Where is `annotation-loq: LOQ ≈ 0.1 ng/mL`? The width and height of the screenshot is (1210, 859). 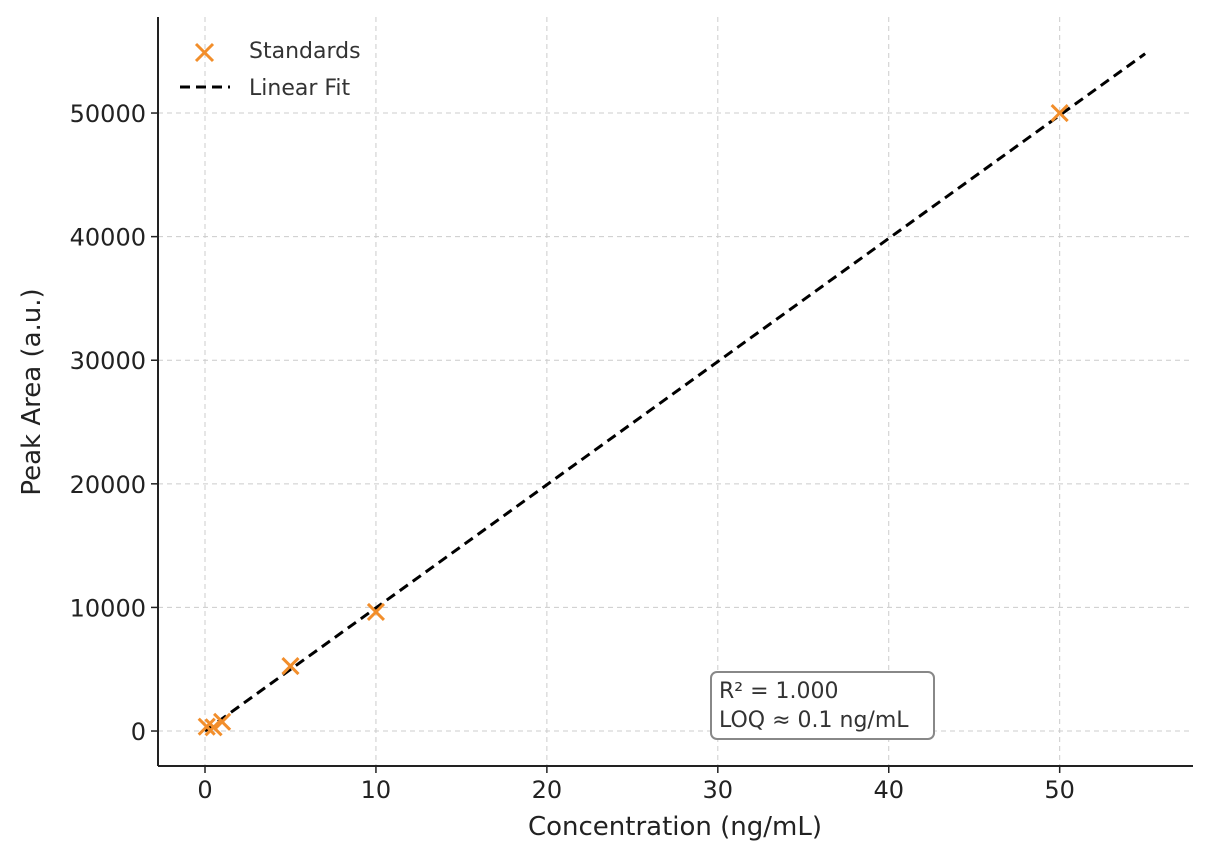 annotation-loq: LOQ ≈ 0.1 ng/mL is located at coordinates (814, 720).